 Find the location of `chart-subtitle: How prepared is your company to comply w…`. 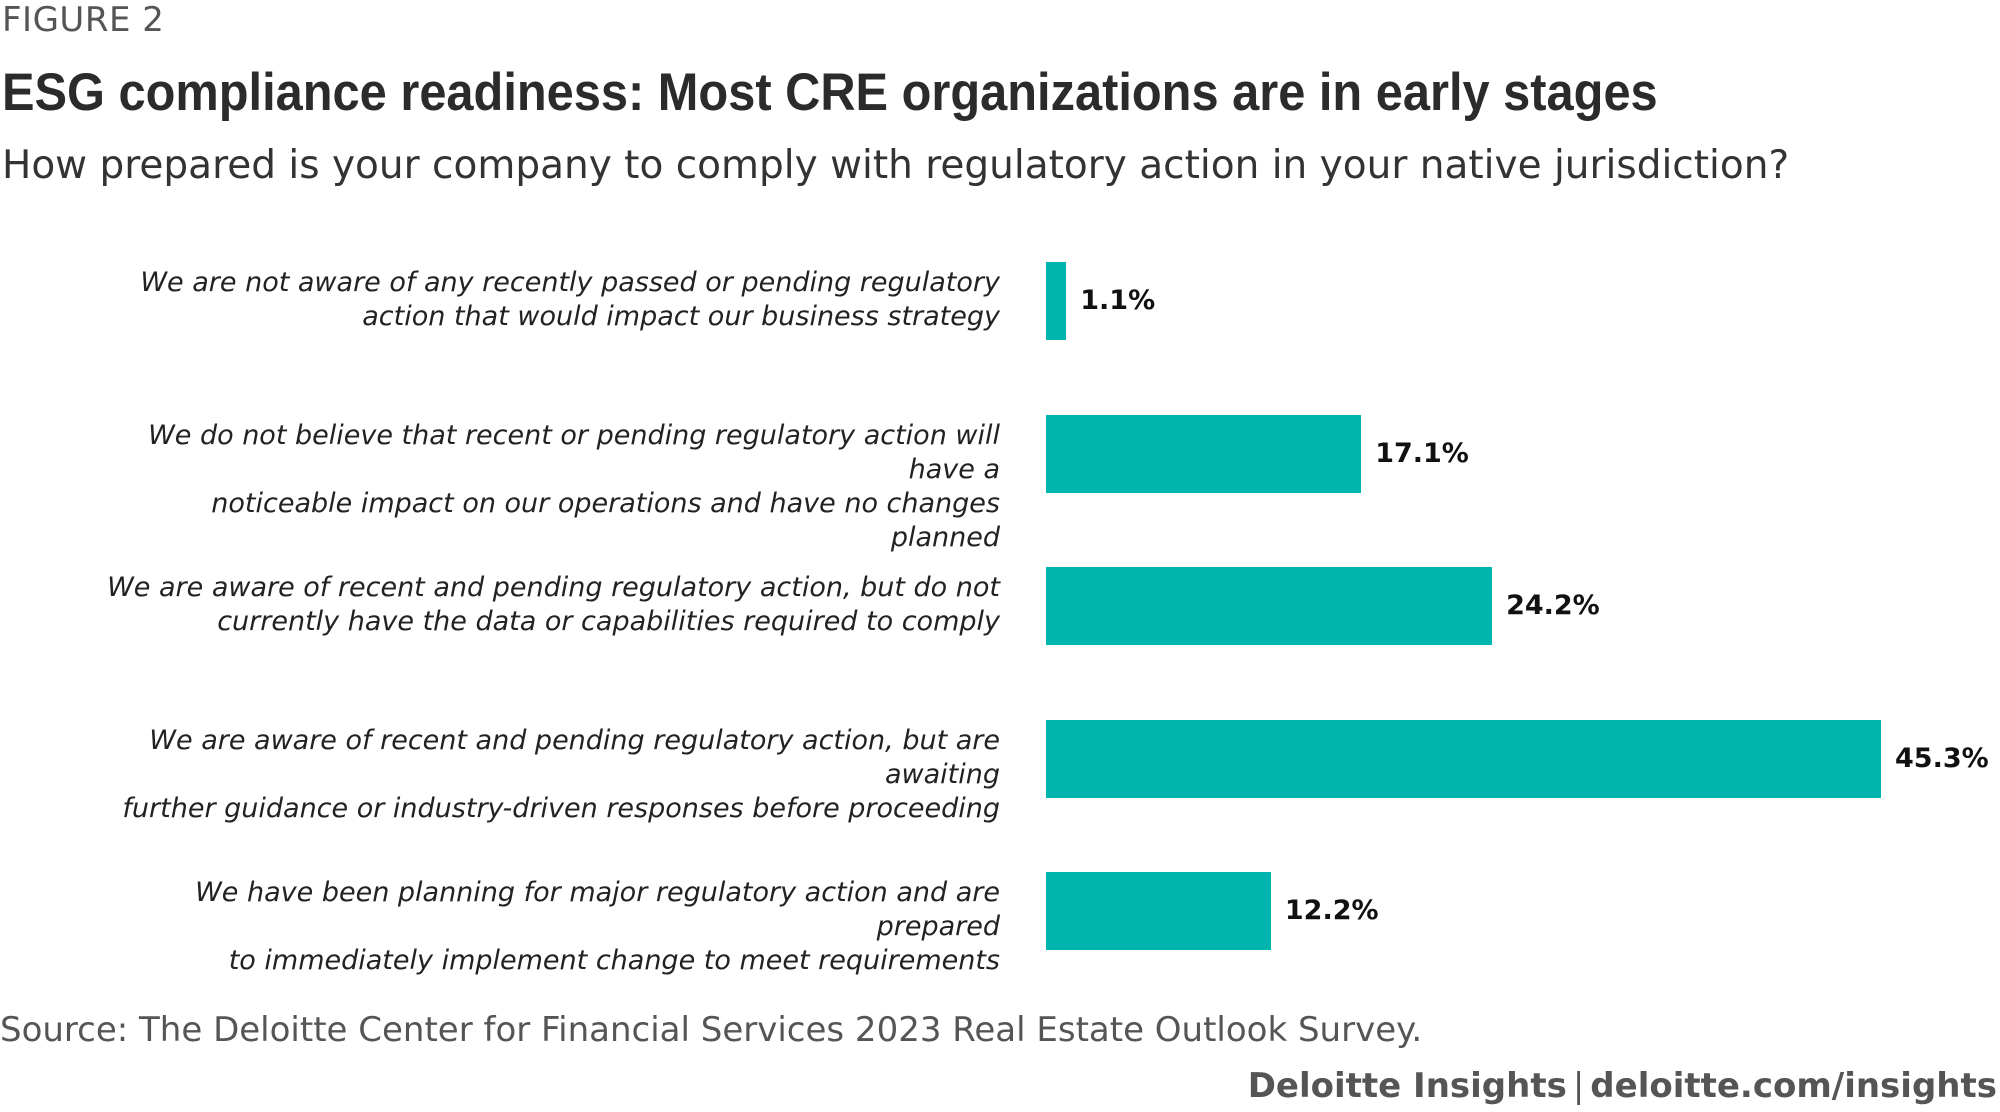

chart-subtitle: How prepared is your company to comply w… is located at coordinates (896, 165).